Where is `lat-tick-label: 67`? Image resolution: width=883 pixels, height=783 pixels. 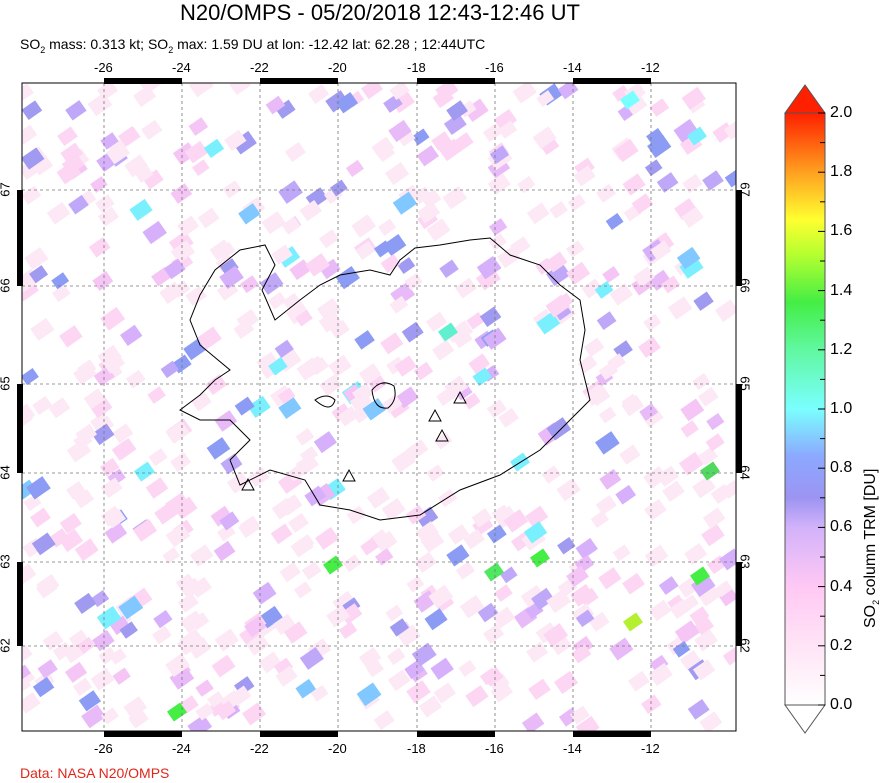 lat-tick-label: 67 is located at coordinates (6, 189).